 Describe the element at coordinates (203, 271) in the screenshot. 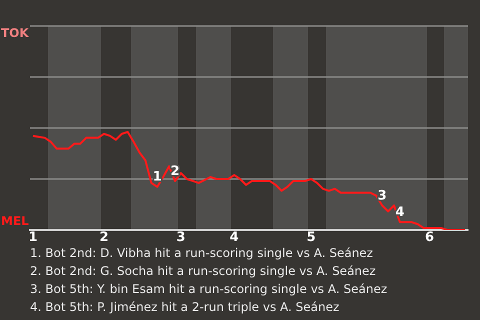

I see `text: 2. Bot 2nd: G. Socha hit a run-scoring single vs A. Seánez` at that location.